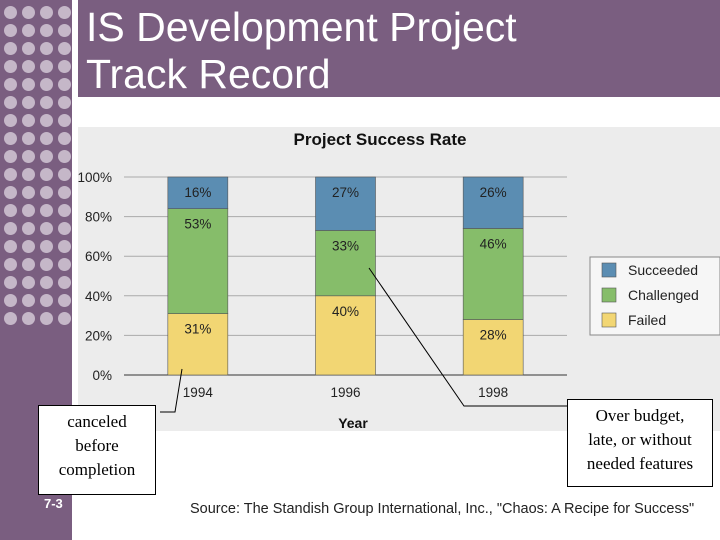  Describe the element at coordinates (493, 243) in the screenshot. I see `data-label: 46%` at that location.